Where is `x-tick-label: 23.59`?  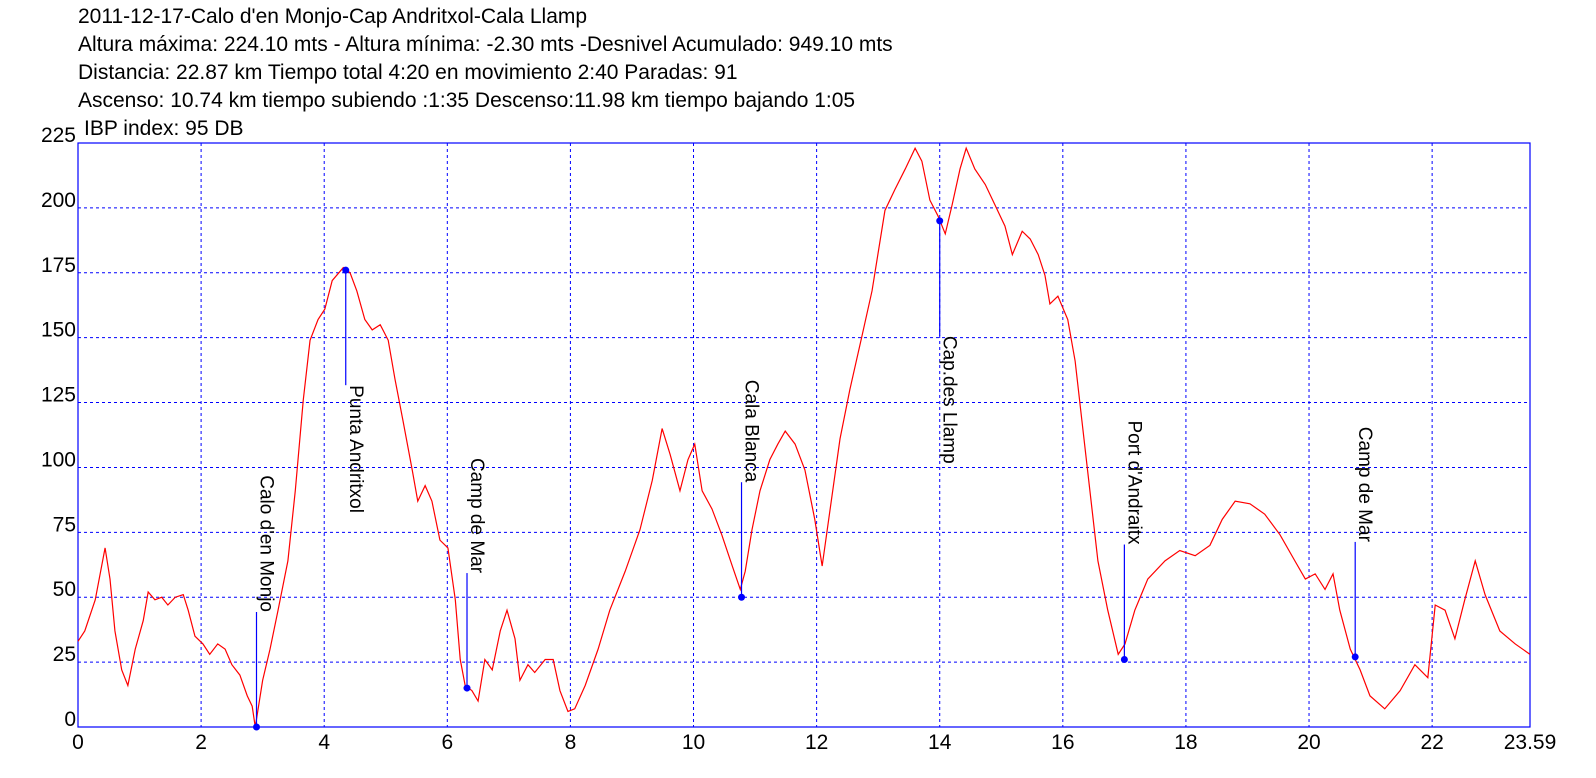 x-tick-label: 23.59 is located at coordinates (1530, 742).